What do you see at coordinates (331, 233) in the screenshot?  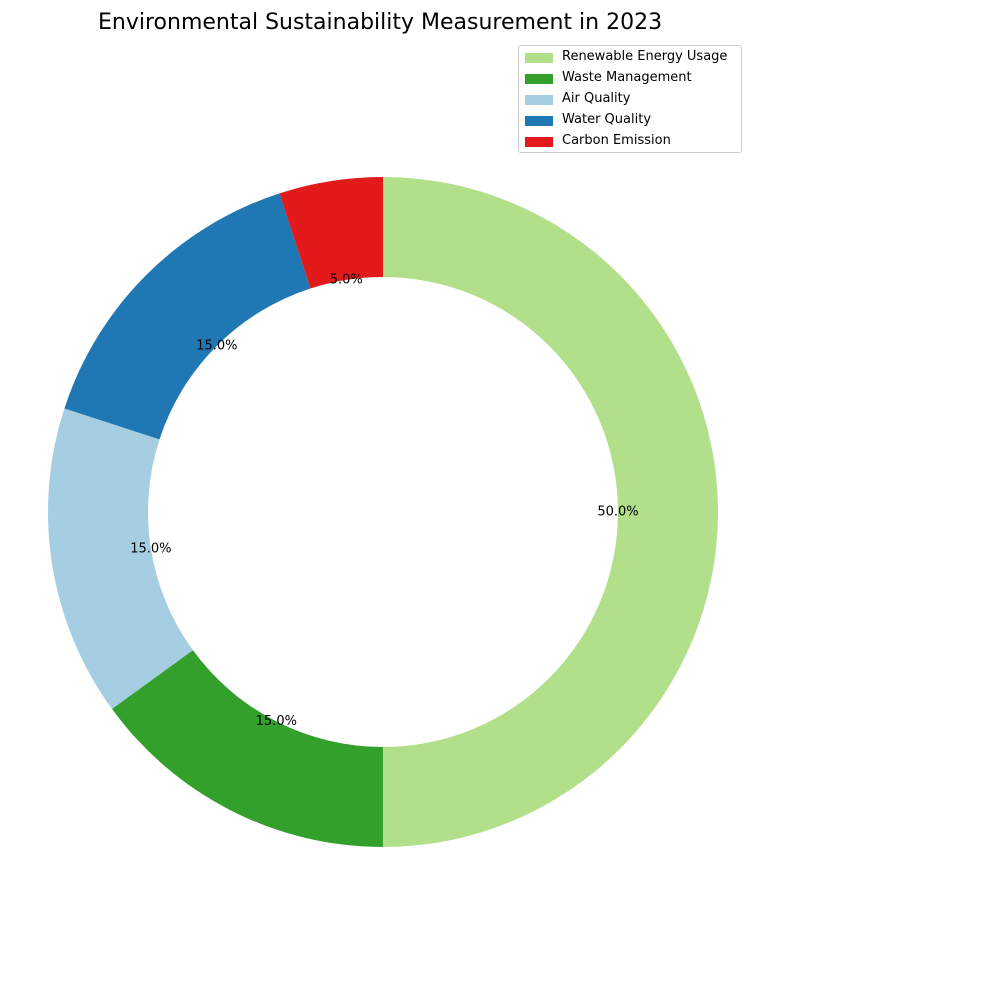 I see `slice-carbon-emission` at bounding box center [331, 233].